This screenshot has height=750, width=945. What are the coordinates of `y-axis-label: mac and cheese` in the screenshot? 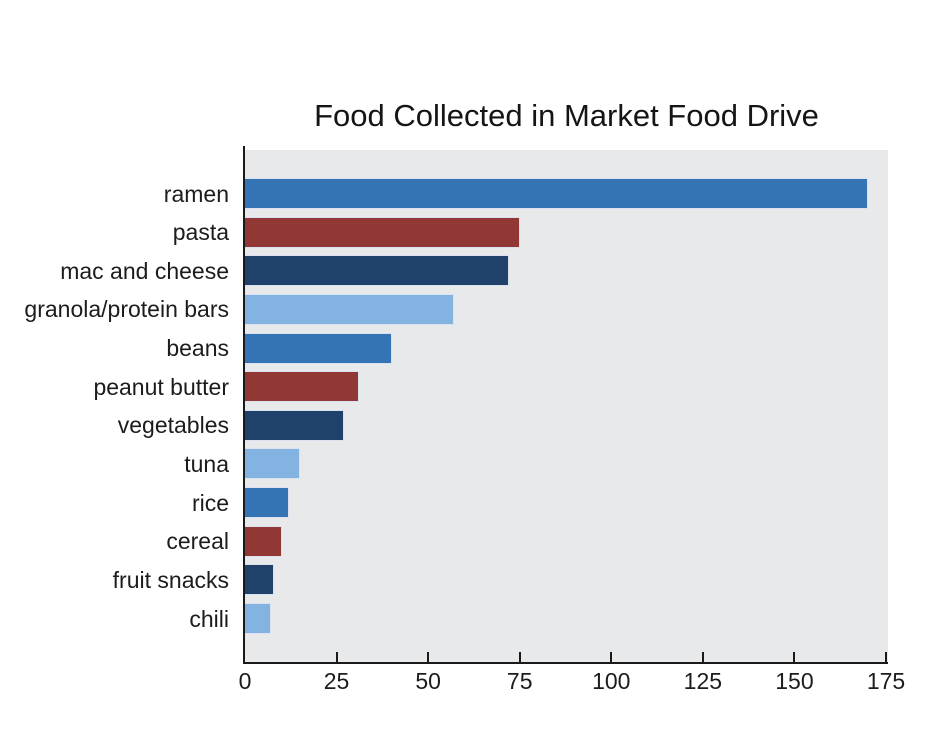 It's located at (144, 270).